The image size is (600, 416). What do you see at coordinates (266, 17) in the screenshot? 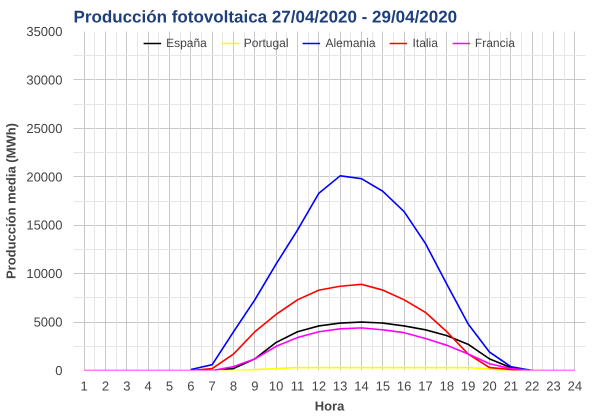
I see `chart-title: Producción fotovoltaica 27/04/2020 - 29/04/2020` at bounding box center [266, 17].